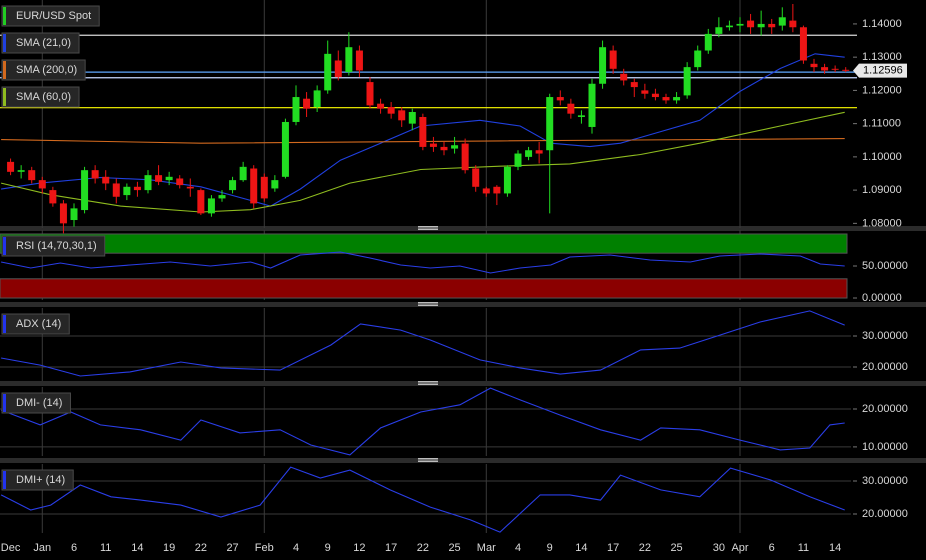 The width and height of the screenshot is (926, 560). Describe the element at coordinates (885, 266) in the screenshot. I see `y-tick-label: 50.00000` at that location.